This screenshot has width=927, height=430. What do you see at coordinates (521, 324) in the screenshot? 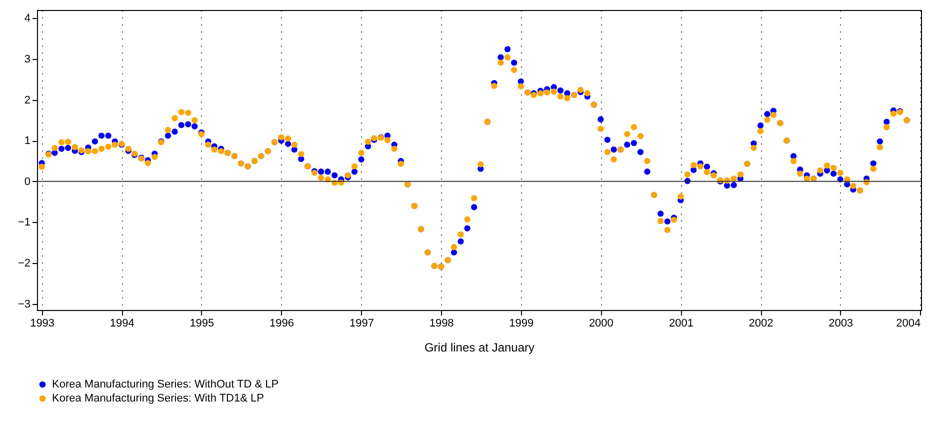
I see `x-tick-label: 1999` at bounding box center [521, 324].